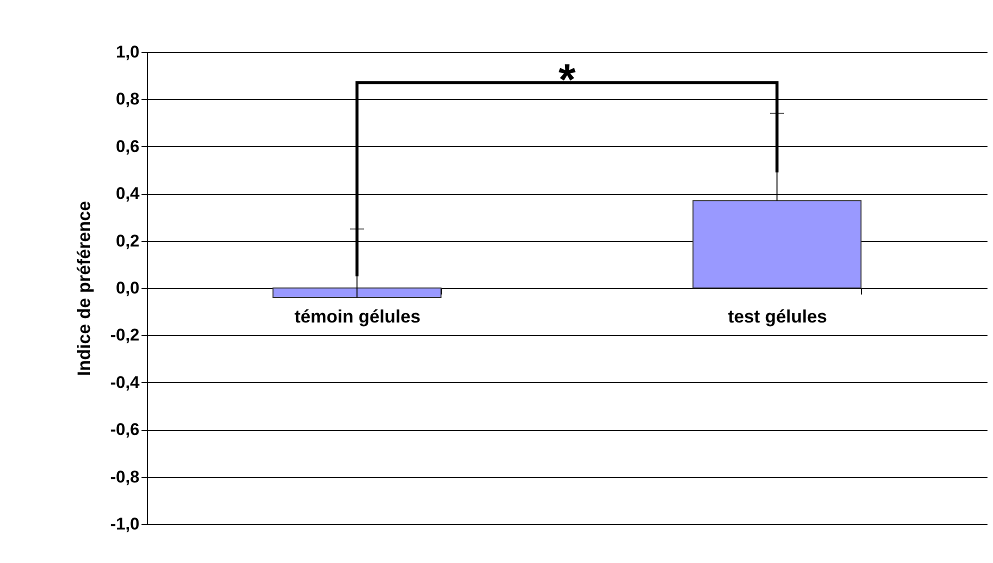 This screenshot has width=993, height=563. I want to click on y-tick-label: 0,8, so click(128, 99).